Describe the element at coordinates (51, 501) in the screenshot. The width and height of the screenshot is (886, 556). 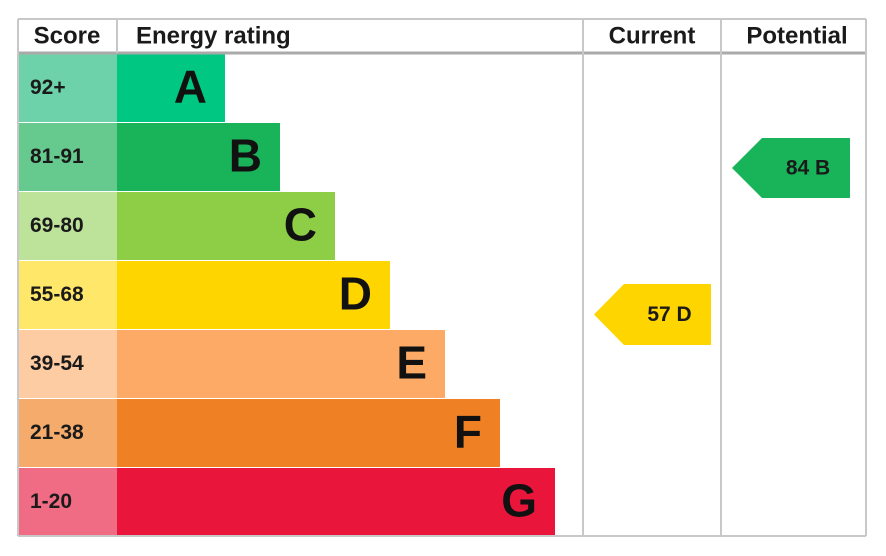
I see `score-label: 1-20` at that location.